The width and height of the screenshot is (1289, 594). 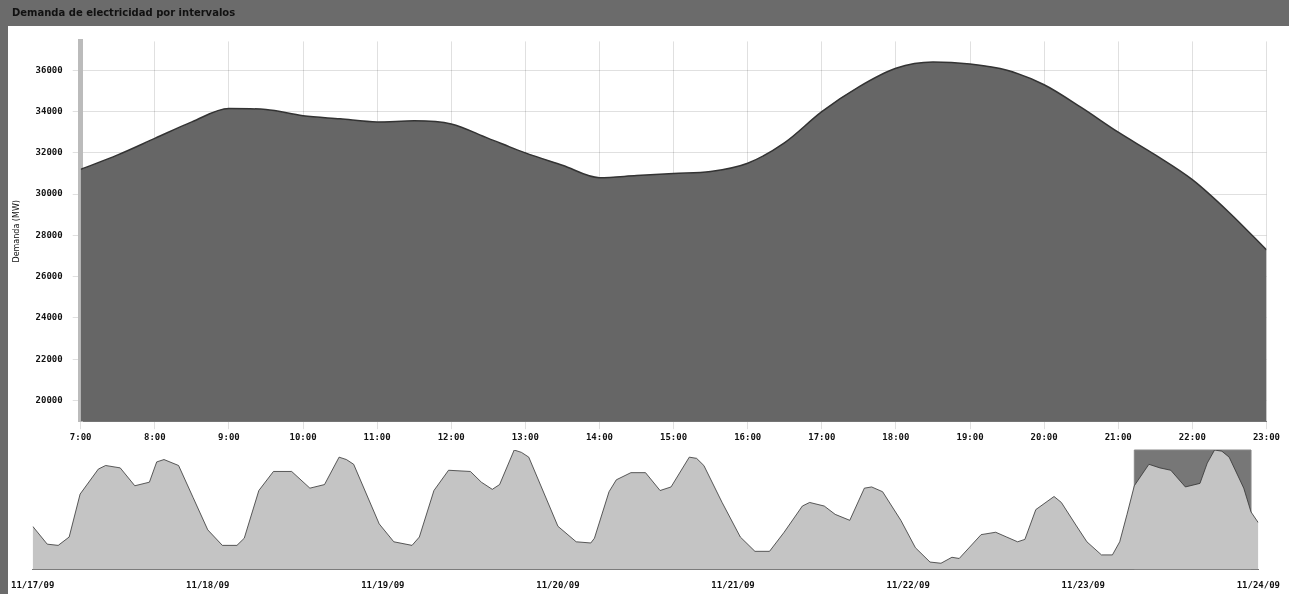 I want to click on x-tick-label: 15:00, so click(x=674, y=436).